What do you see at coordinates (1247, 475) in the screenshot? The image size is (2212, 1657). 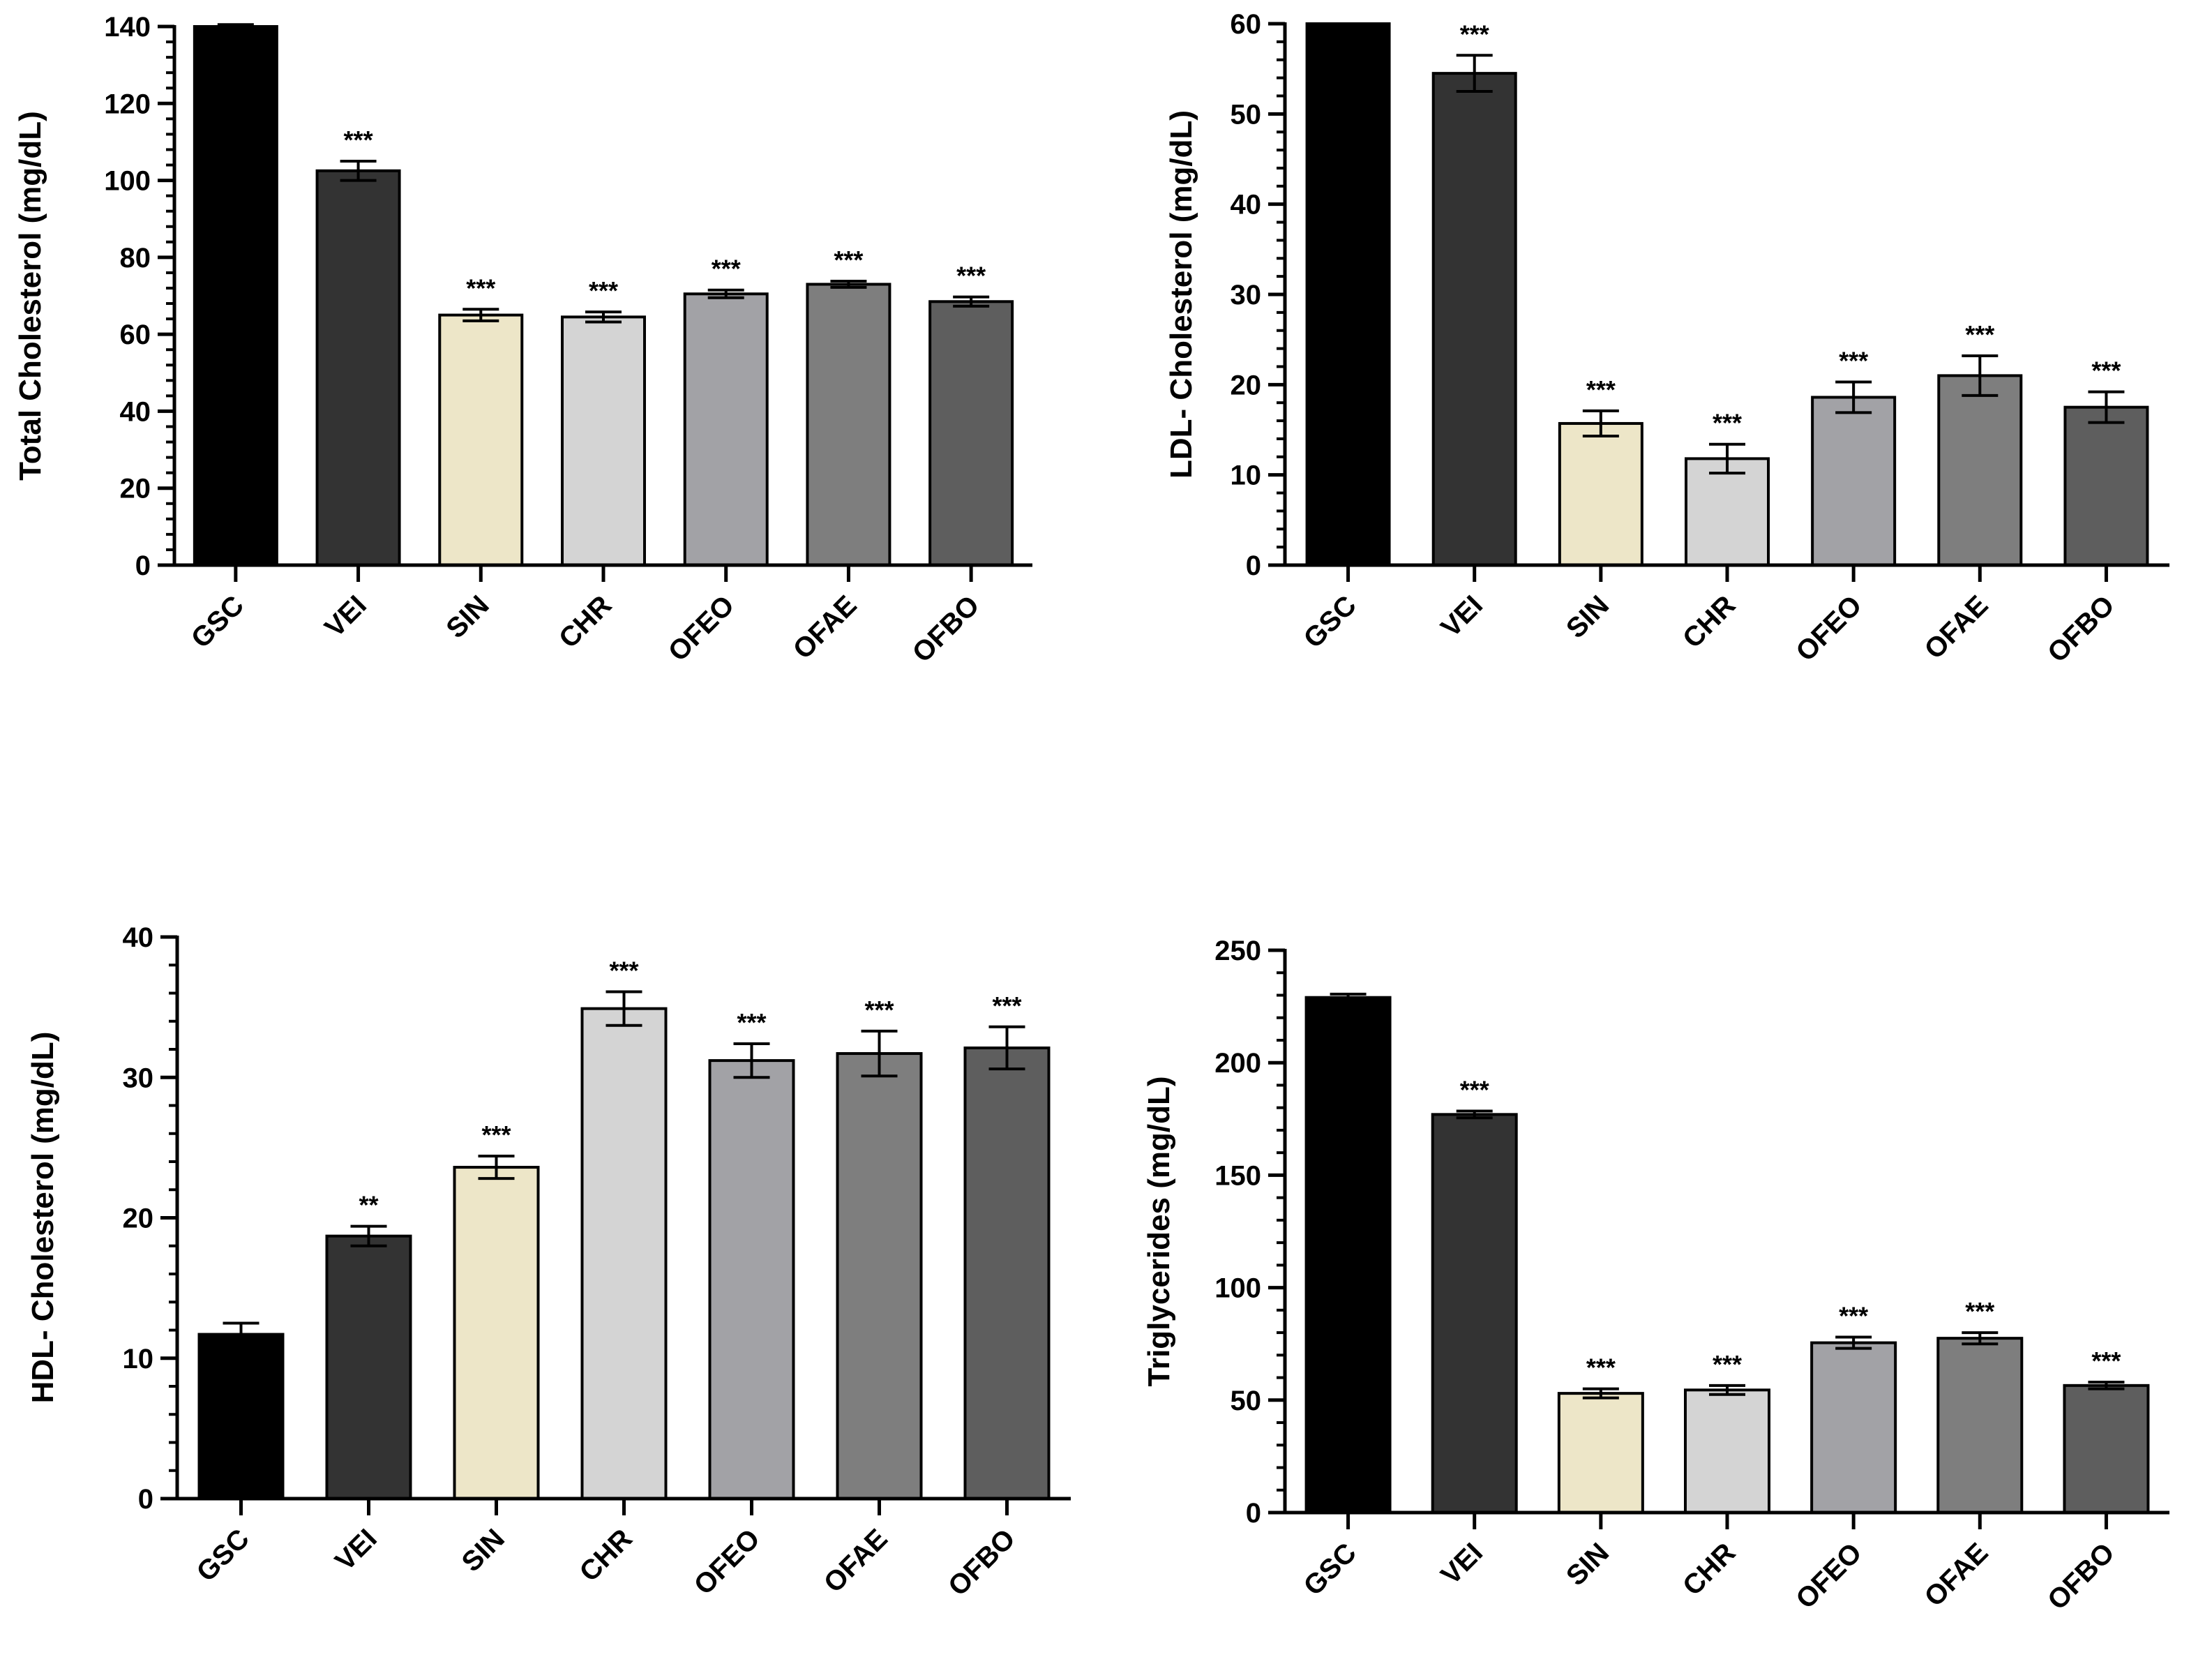 I see `y-tick-label: 10` at bounding box center [1247, 475].